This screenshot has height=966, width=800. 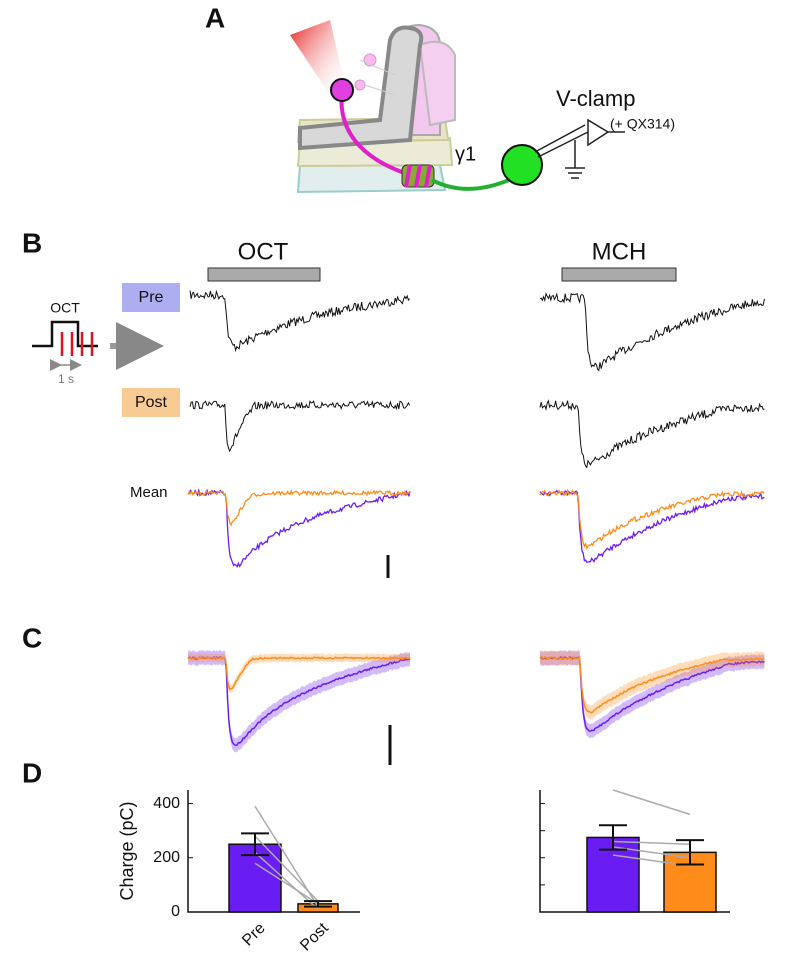 What do you see at coordinates (263, 251) in the screenshot?
I see `column-label: OCT` at bounding box center [263, 251].